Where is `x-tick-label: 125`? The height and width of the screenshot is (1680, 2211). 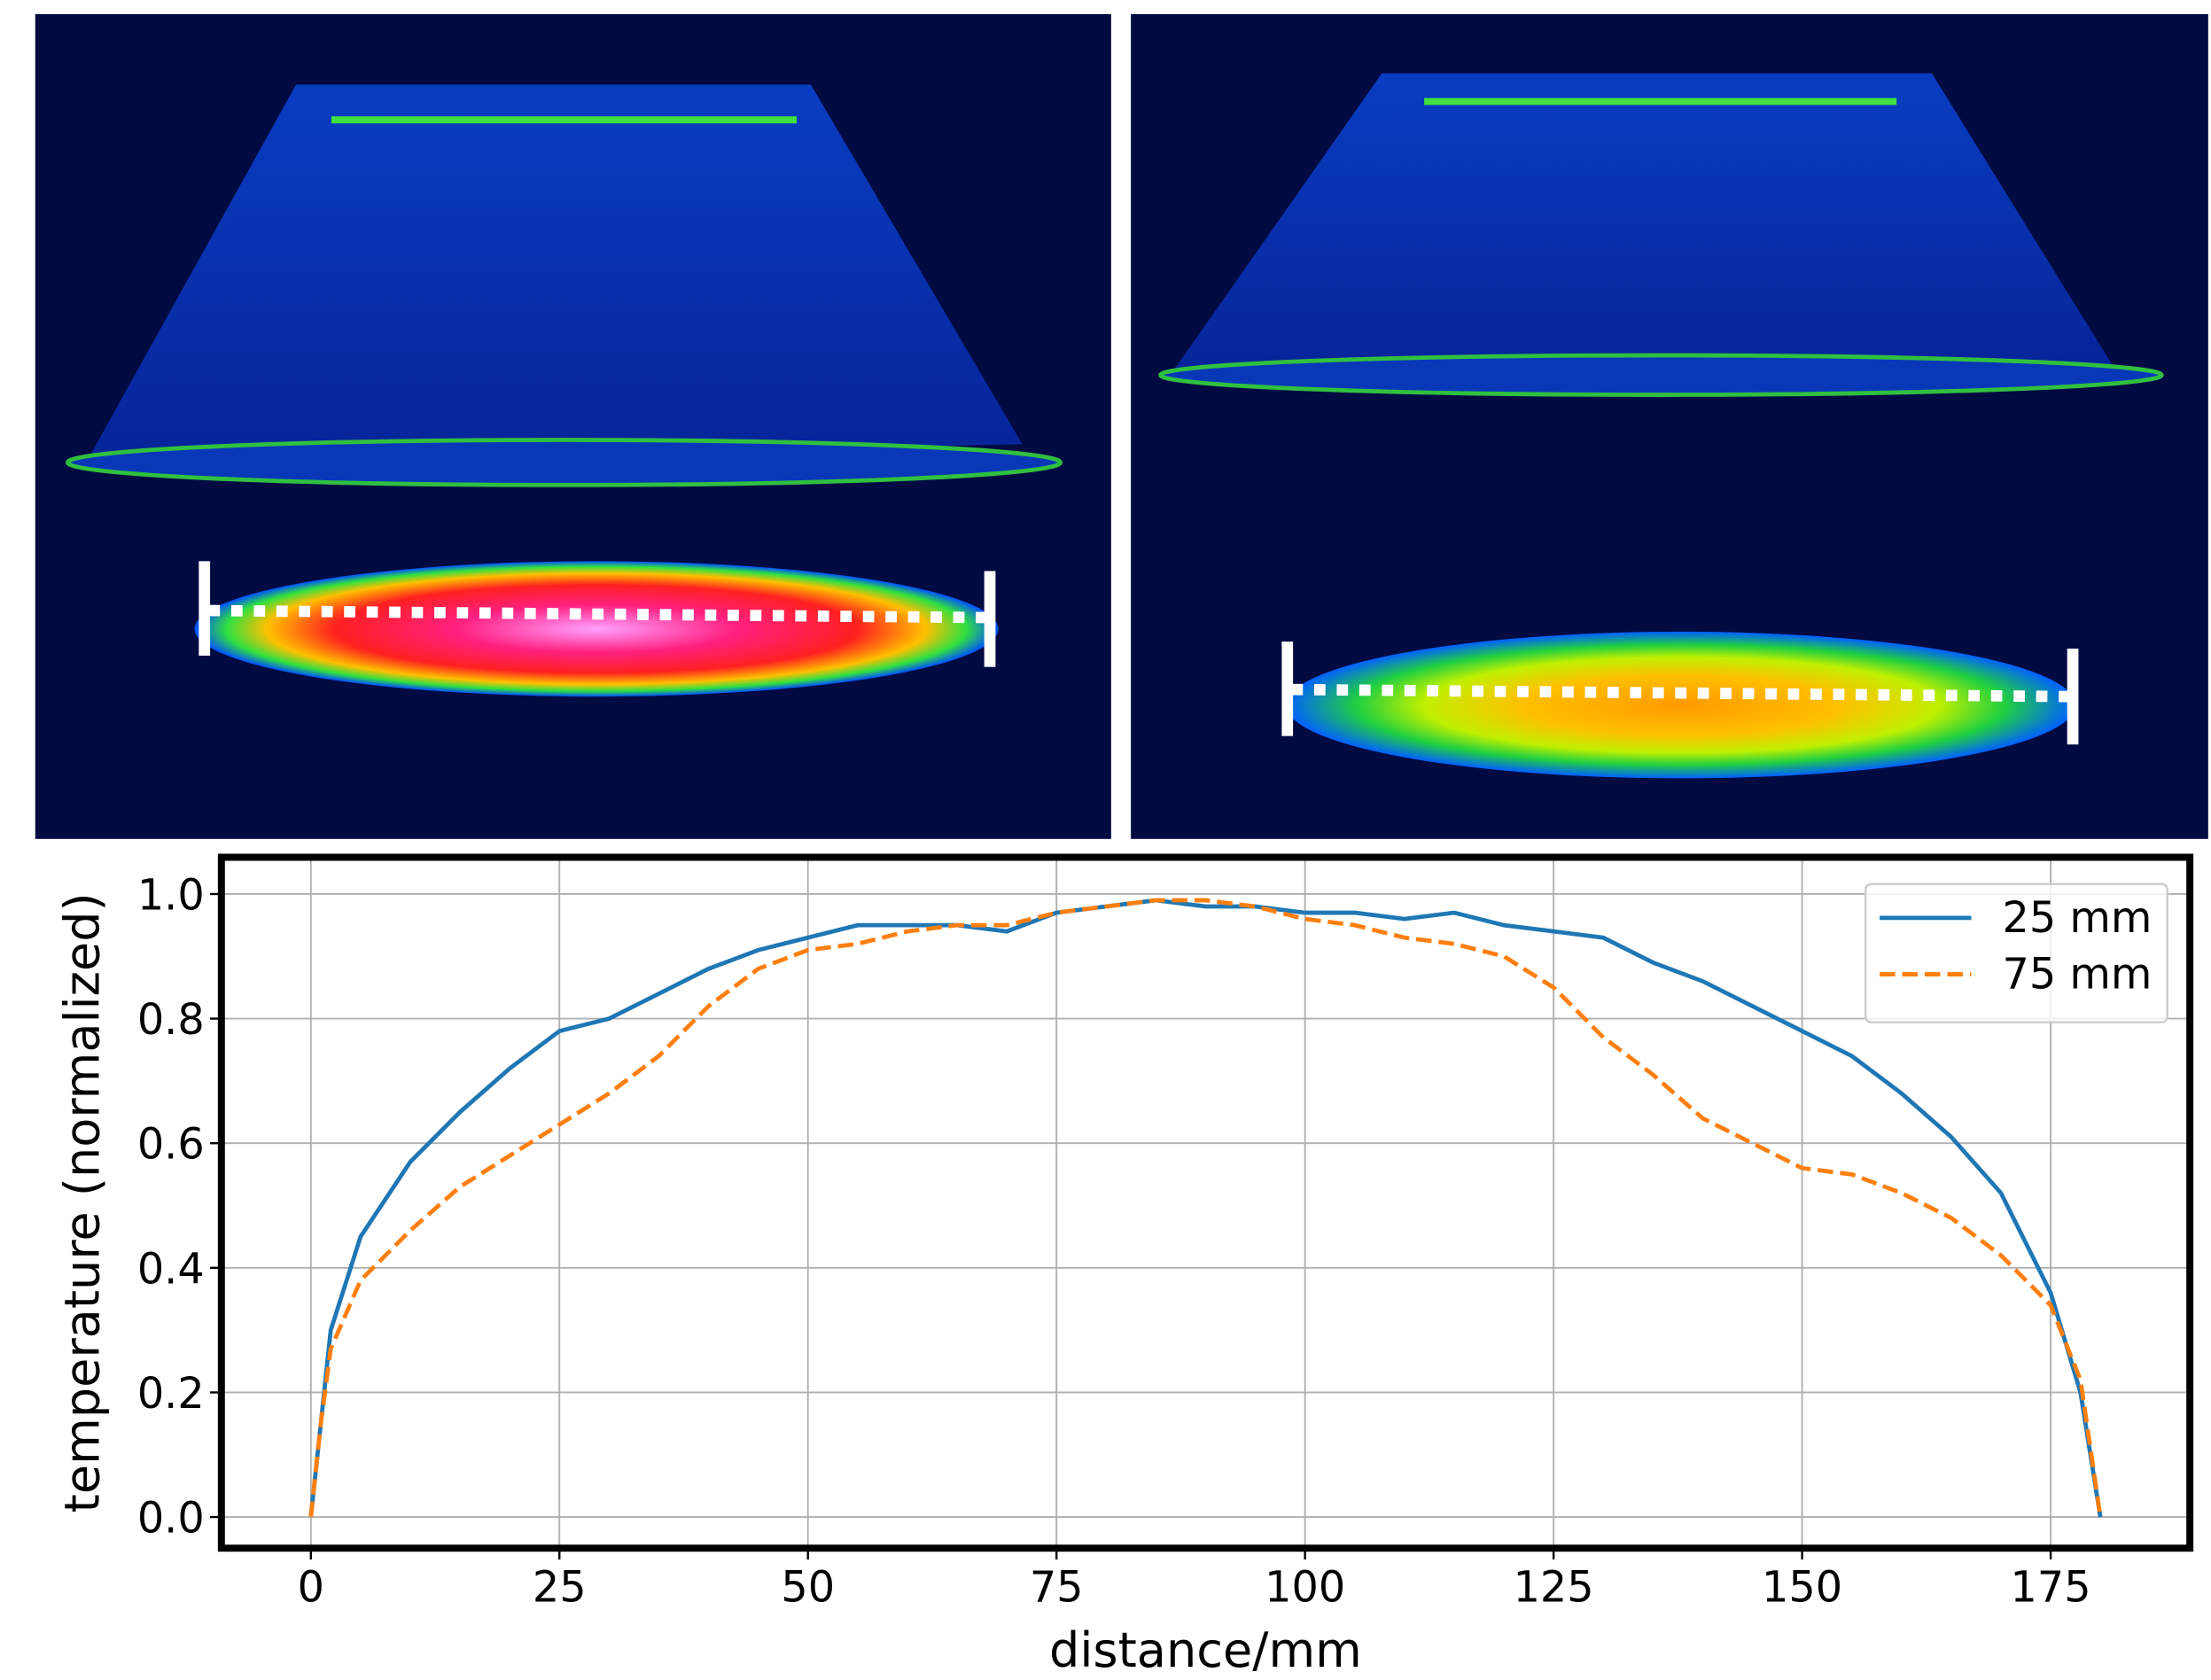
x-tick-label: 125 is located at coordinates (1554, 1588).